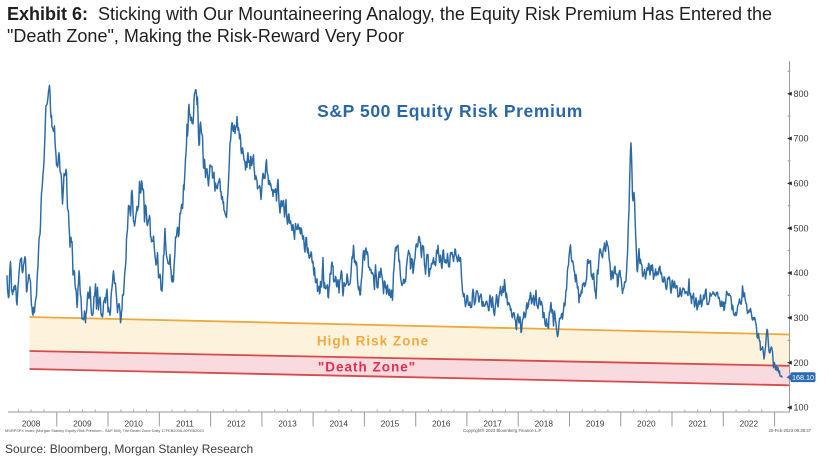 This screenshot has height=475, width=830. Describe the element at coordinates (82, 424) in the screenshot. I see `svg-text: 2009` at that location.